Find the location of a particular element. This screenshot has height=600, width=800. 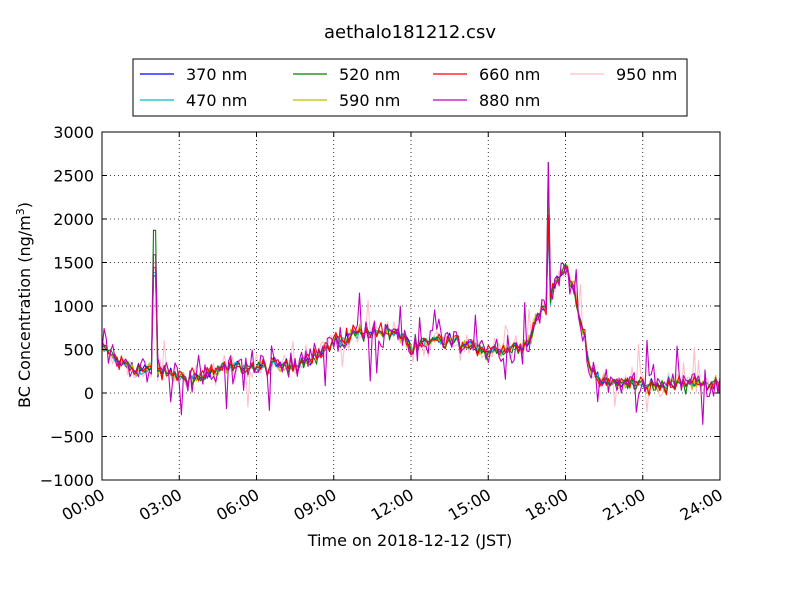

y-tick-label: −500 is located at coordinates (72, 437).